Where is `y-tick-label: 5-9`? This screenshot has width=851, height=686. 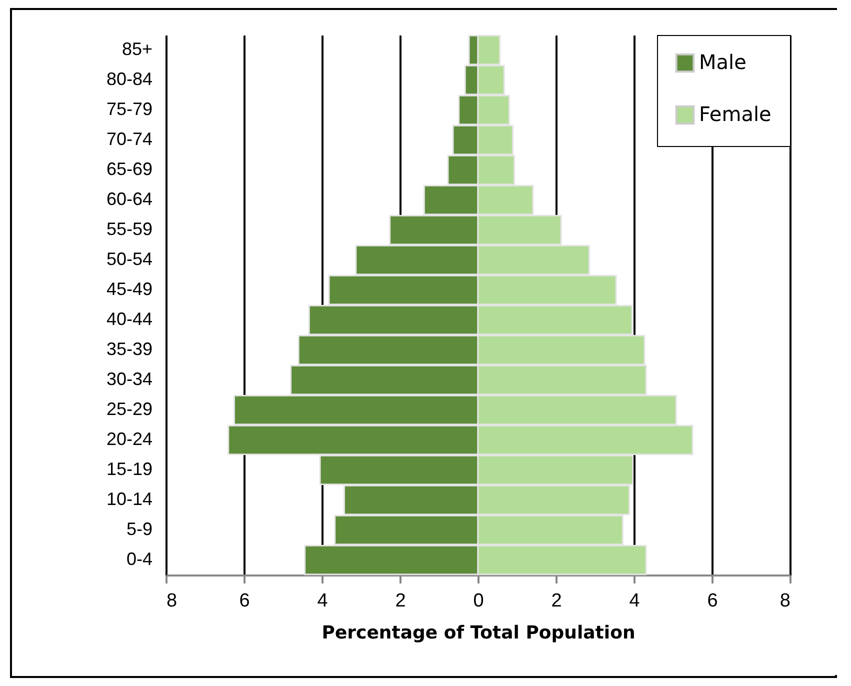
y-tick-label: 5-9 is located at coordinates (139, 529).